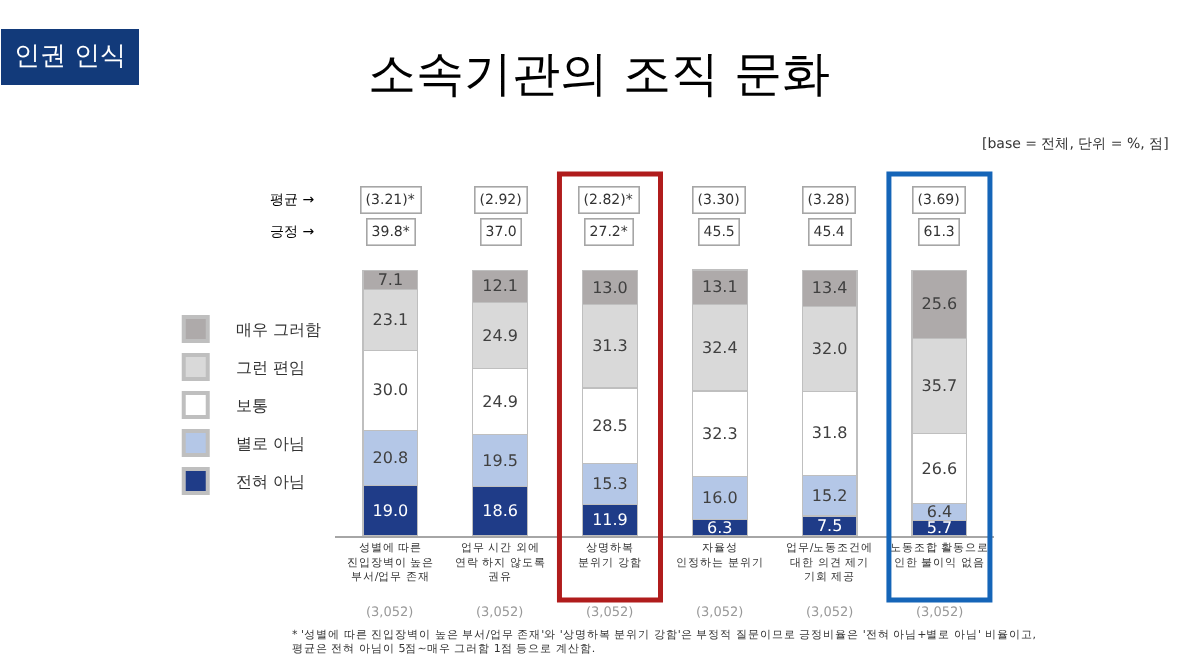  I want to click on data-label: 26.6, so click(939, 468).